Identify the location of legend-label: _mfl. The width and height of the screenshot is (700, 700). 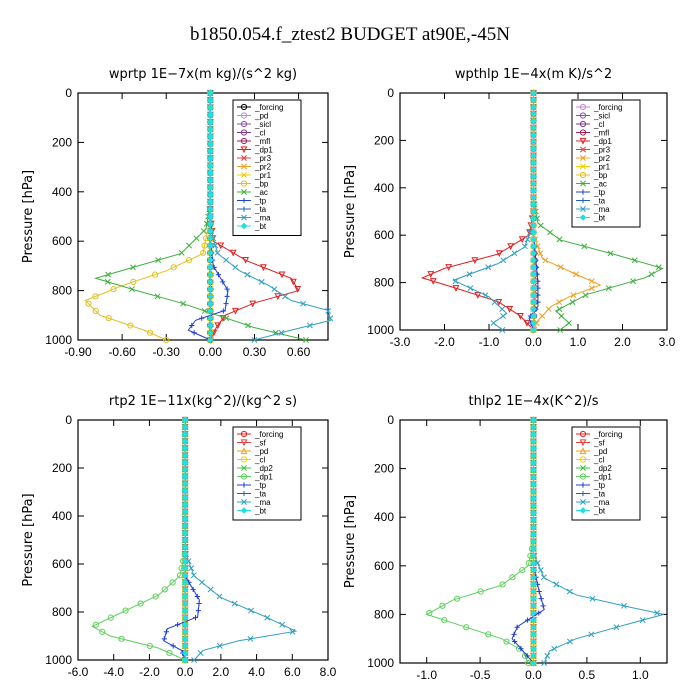
(601, 133).